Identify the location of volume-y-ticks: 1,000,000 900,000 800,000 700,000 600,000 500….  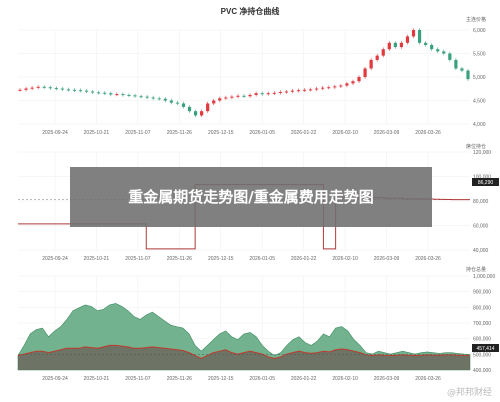
(484, 324).